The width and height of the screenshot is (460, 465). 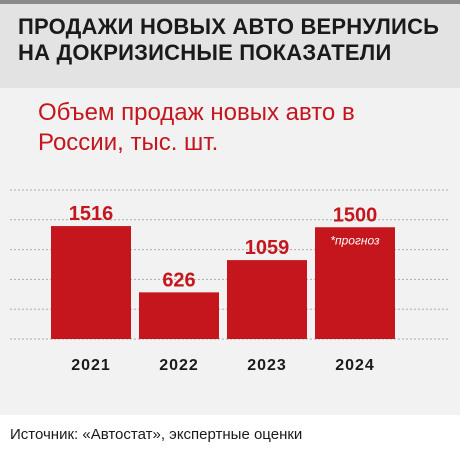 What do you see at coordinates (91, 214) in the screenshot?
I see `data-label: 1516` at bounding box center [91, 214].